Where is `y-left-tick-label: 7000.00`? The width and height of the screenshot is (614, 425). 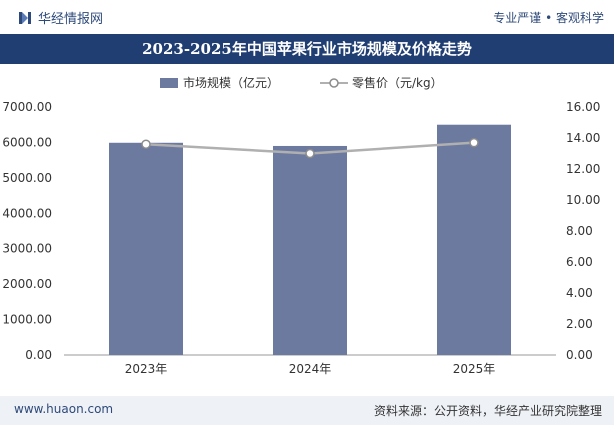 y-left-tick-label: 7000.00 is located at coordinates (27, 107).